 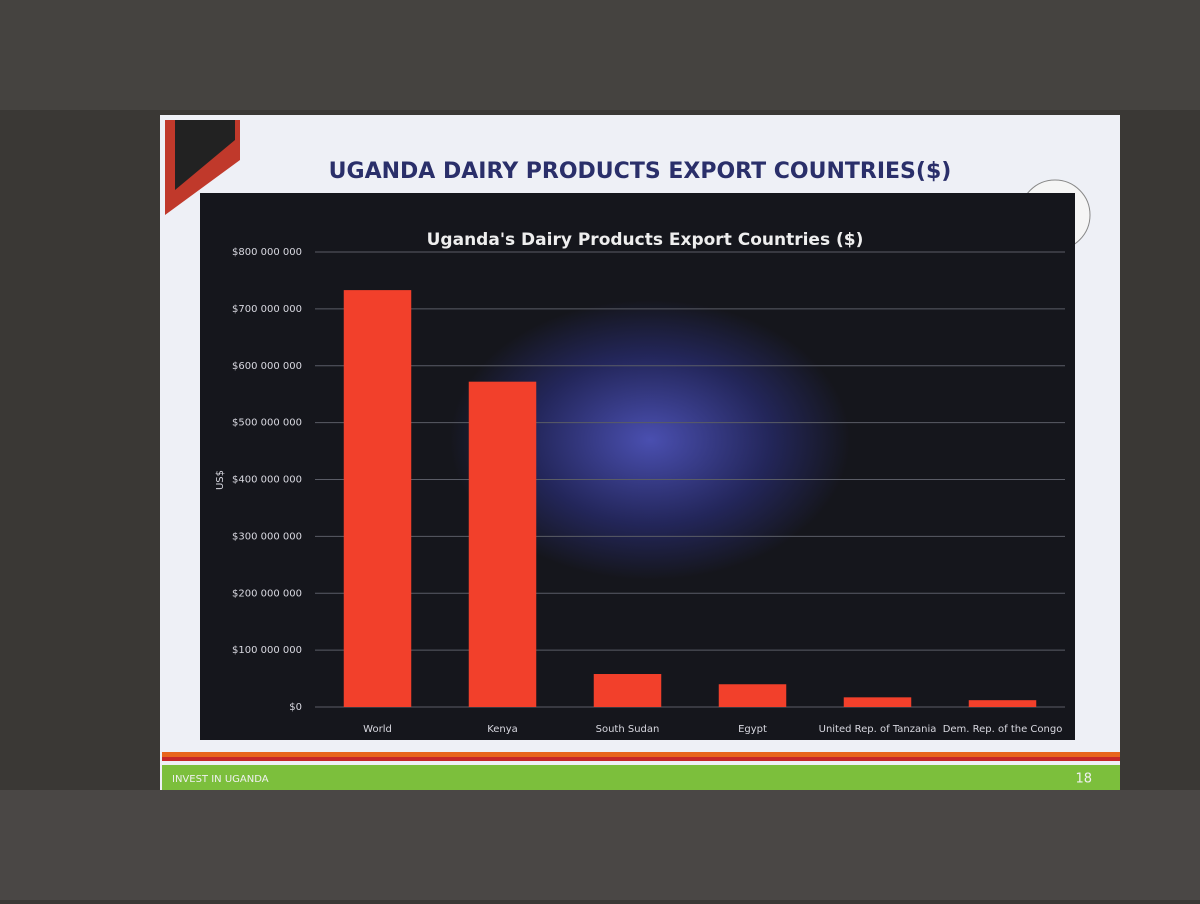 I want to click on y-tick-label: $800 000 000, so click(x=267, y=252).